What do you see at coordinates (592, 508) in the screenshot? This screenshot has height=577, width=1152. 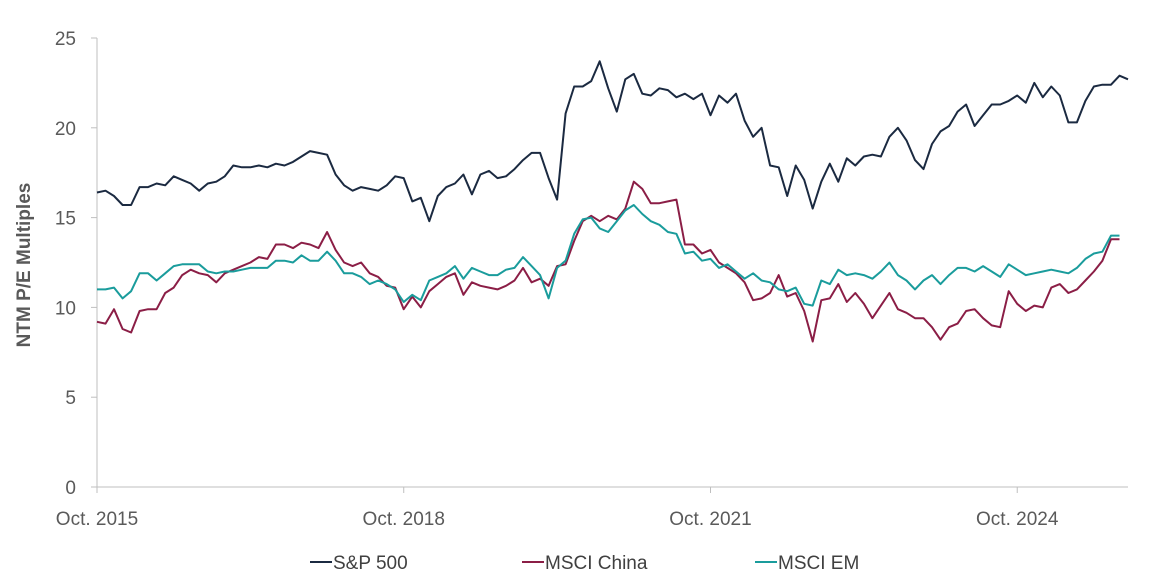 I see `x-axis: Oct. 2015 Oct. 2018 Oct. 2021 Oct. 2024` at bounding box center [592, 508].